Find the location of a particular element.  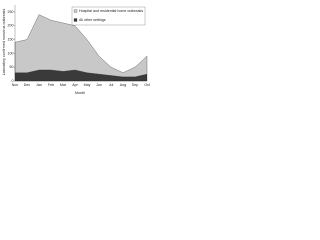

x-tick-label: Dec is located at coordinates (27, 85).